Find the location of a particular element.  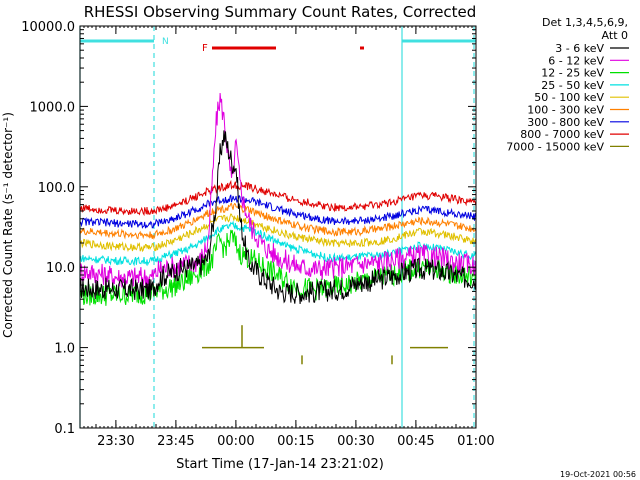

x-tick-label: 00:45 is located at coordinates (415, 441).